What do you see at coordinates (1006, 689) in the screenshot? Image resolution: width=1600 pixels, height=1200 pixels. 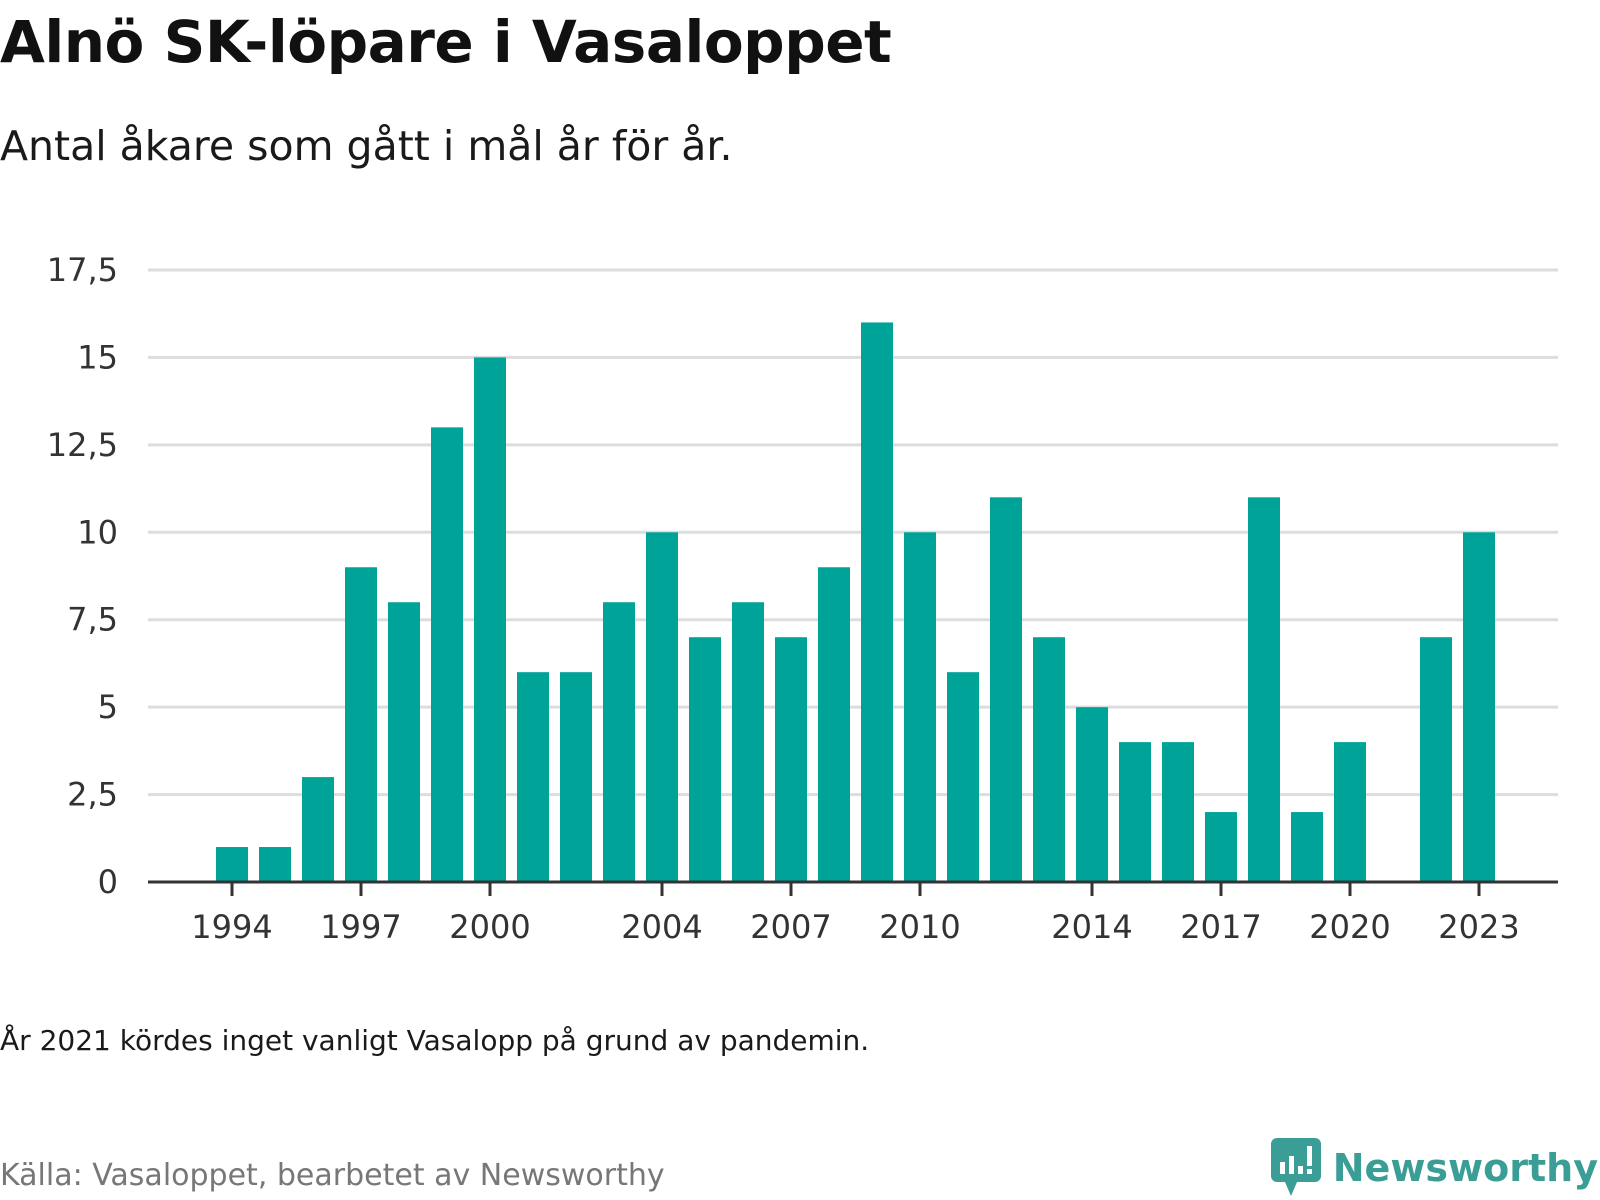 I see `bar-2012` at bounding box center [1006, 689].